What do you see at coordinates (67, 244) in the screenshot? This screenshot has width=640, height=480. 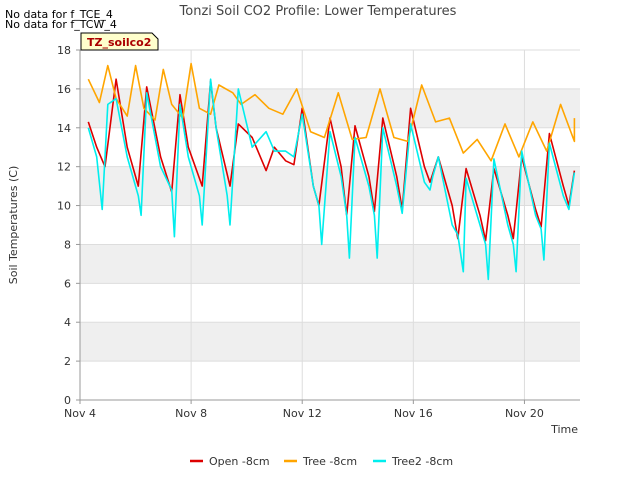 I see `y-tick-label: 8` at bounding box center [67, 244].